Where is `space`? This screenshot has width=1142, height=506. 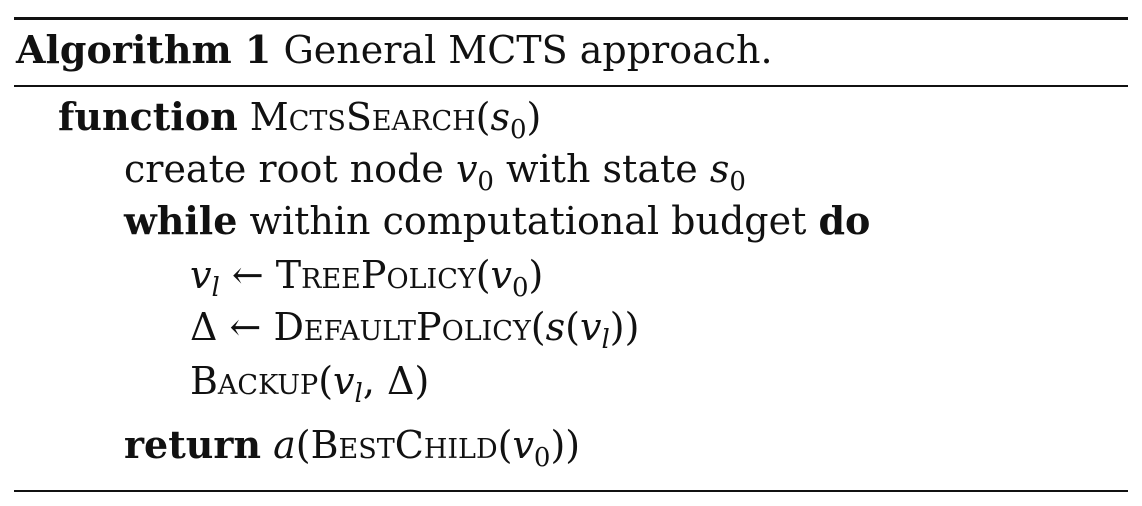 space is located at coordinates (267, 445).